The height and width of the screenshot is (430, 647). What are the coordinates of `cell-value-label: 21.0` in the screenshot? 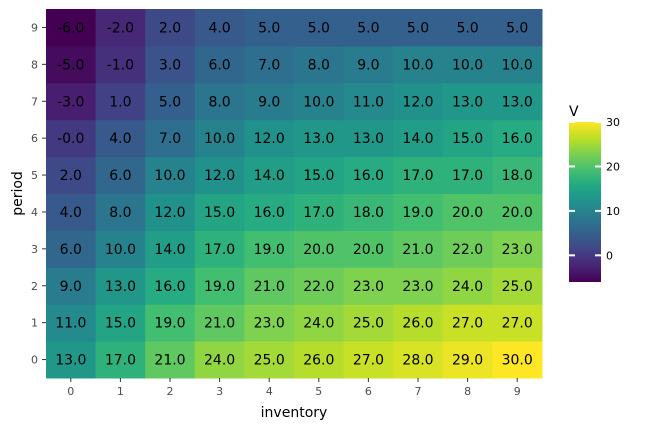 It's located at (417, 250).